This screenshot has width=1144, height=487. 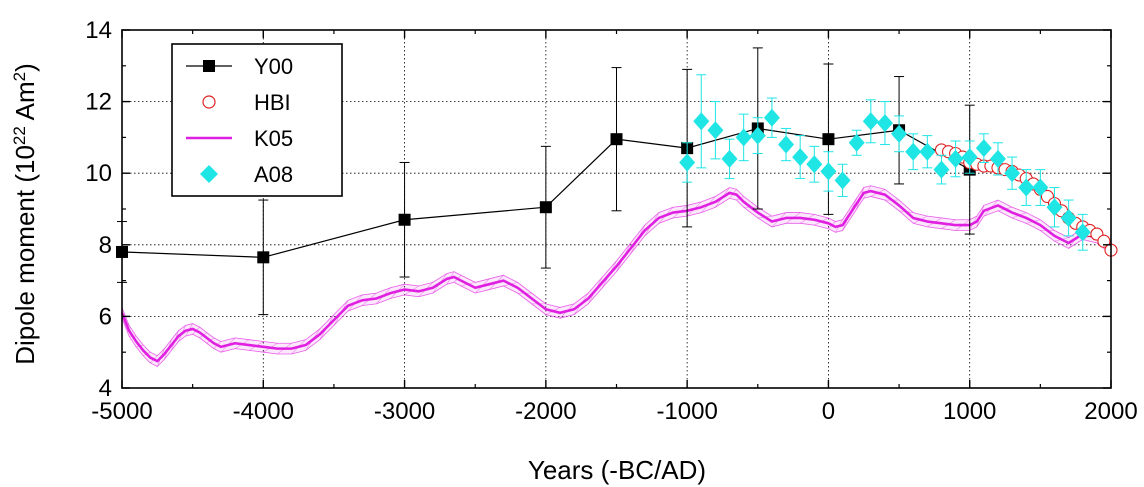 I want to click on legend-entry-k05: K05, so click(x=239, y=138).